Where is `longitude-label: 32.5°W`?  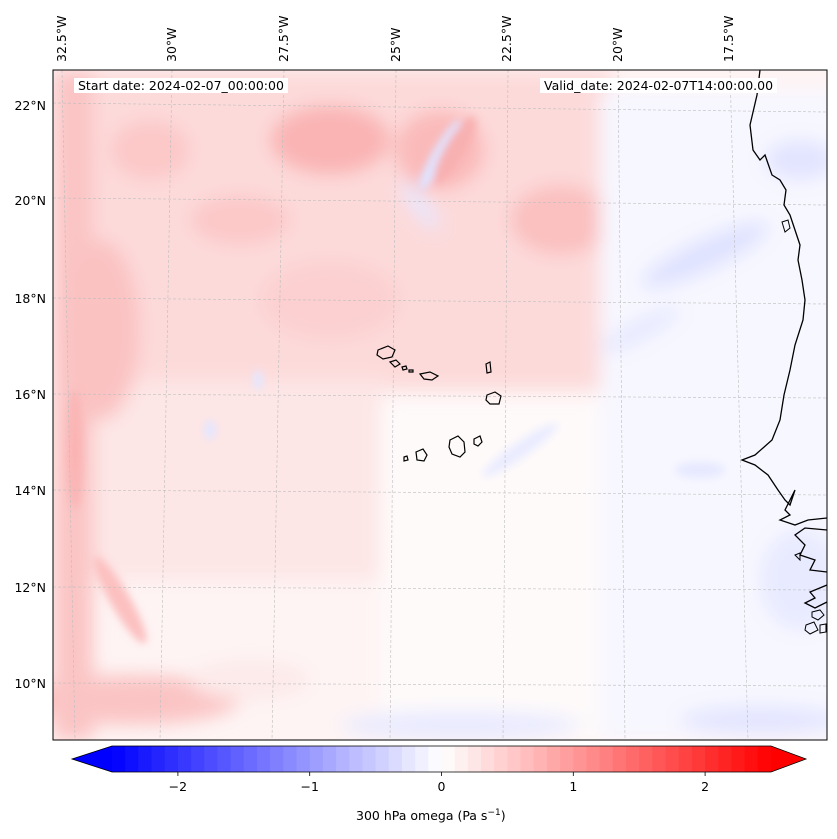 longitude-label: 32.5°W is located at coordinates (61, 38).